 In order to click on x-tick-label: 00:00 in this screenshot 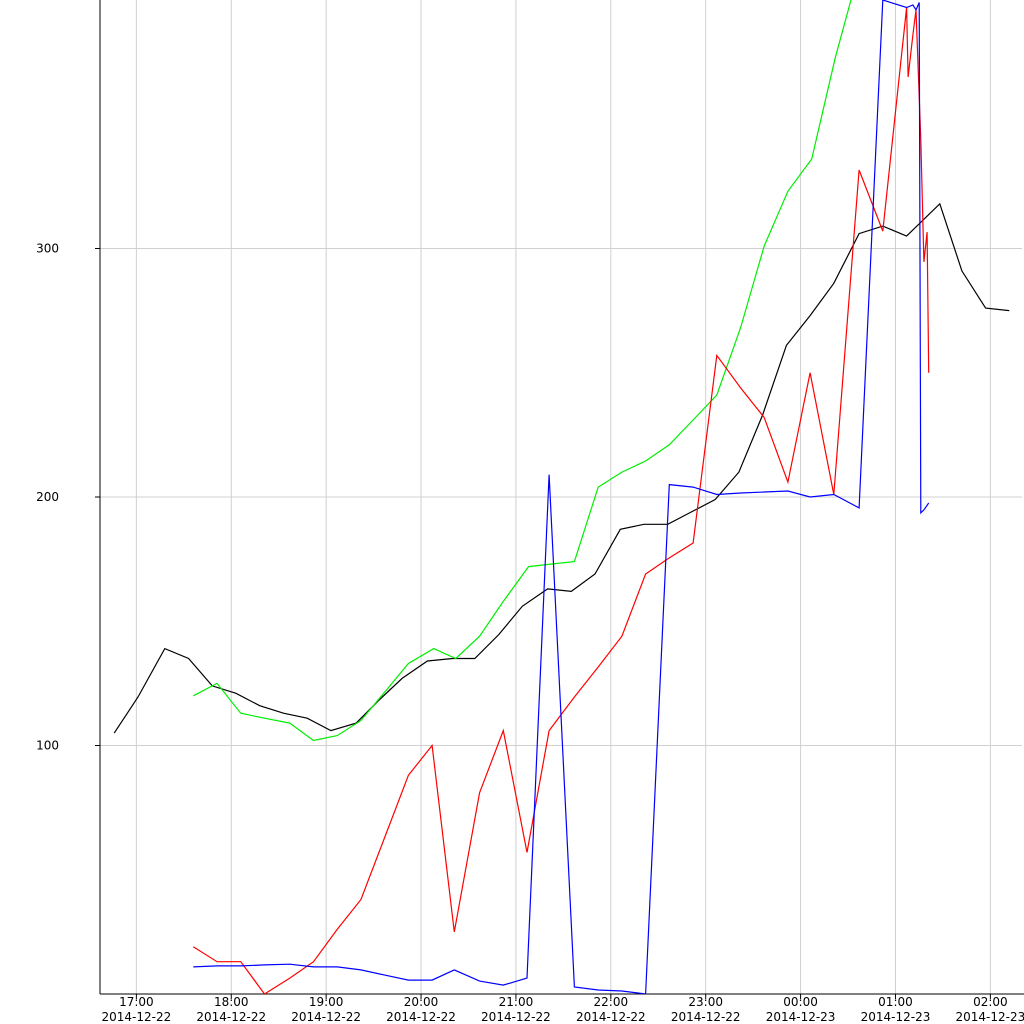, I will do `click(800, 1002)`.